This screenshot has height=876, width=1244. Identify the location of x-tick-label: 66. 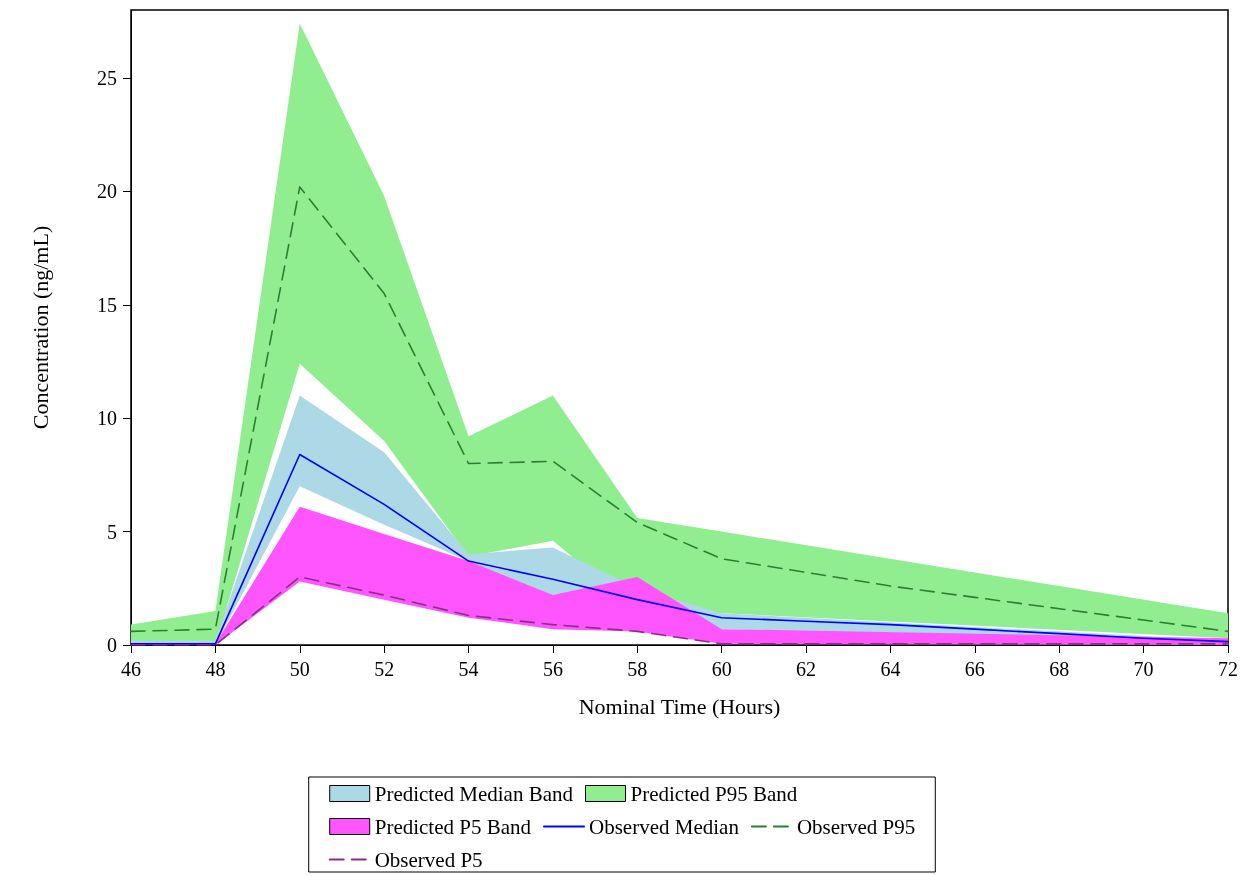
(974, 669).